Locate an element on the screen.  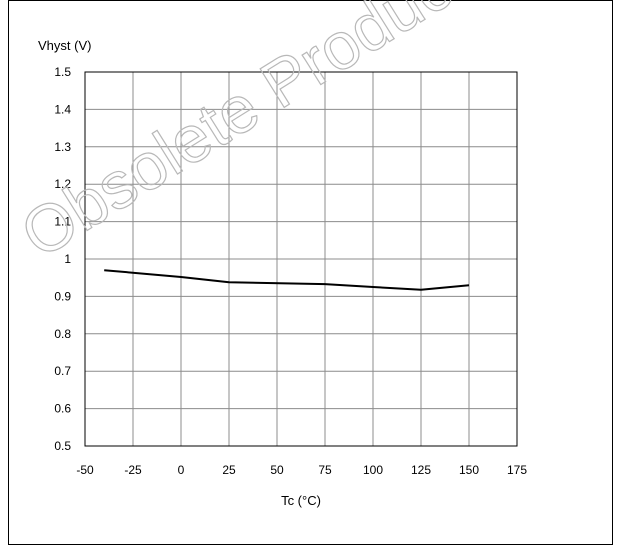
y-tick-label: 0.7 is located at coordinates (62, 371).